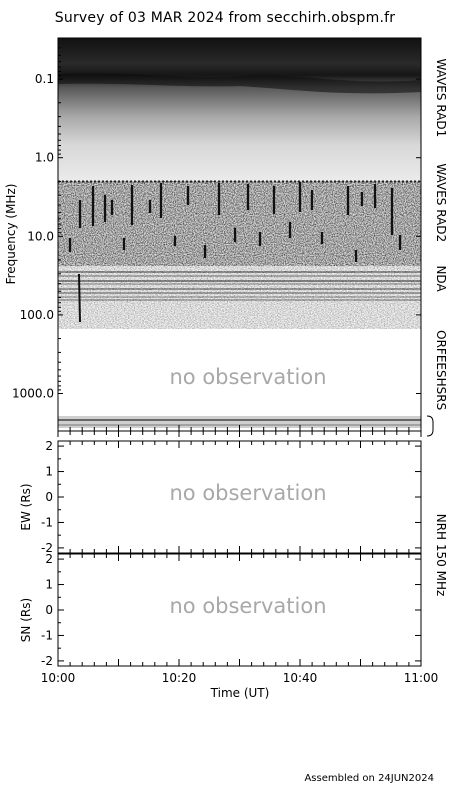 The height and width of the screenshot is (800, 450). Describe the element at coordinates (37, 315) in the screenshot. I see `spectrum-ytick-label: 100.0` at that location.